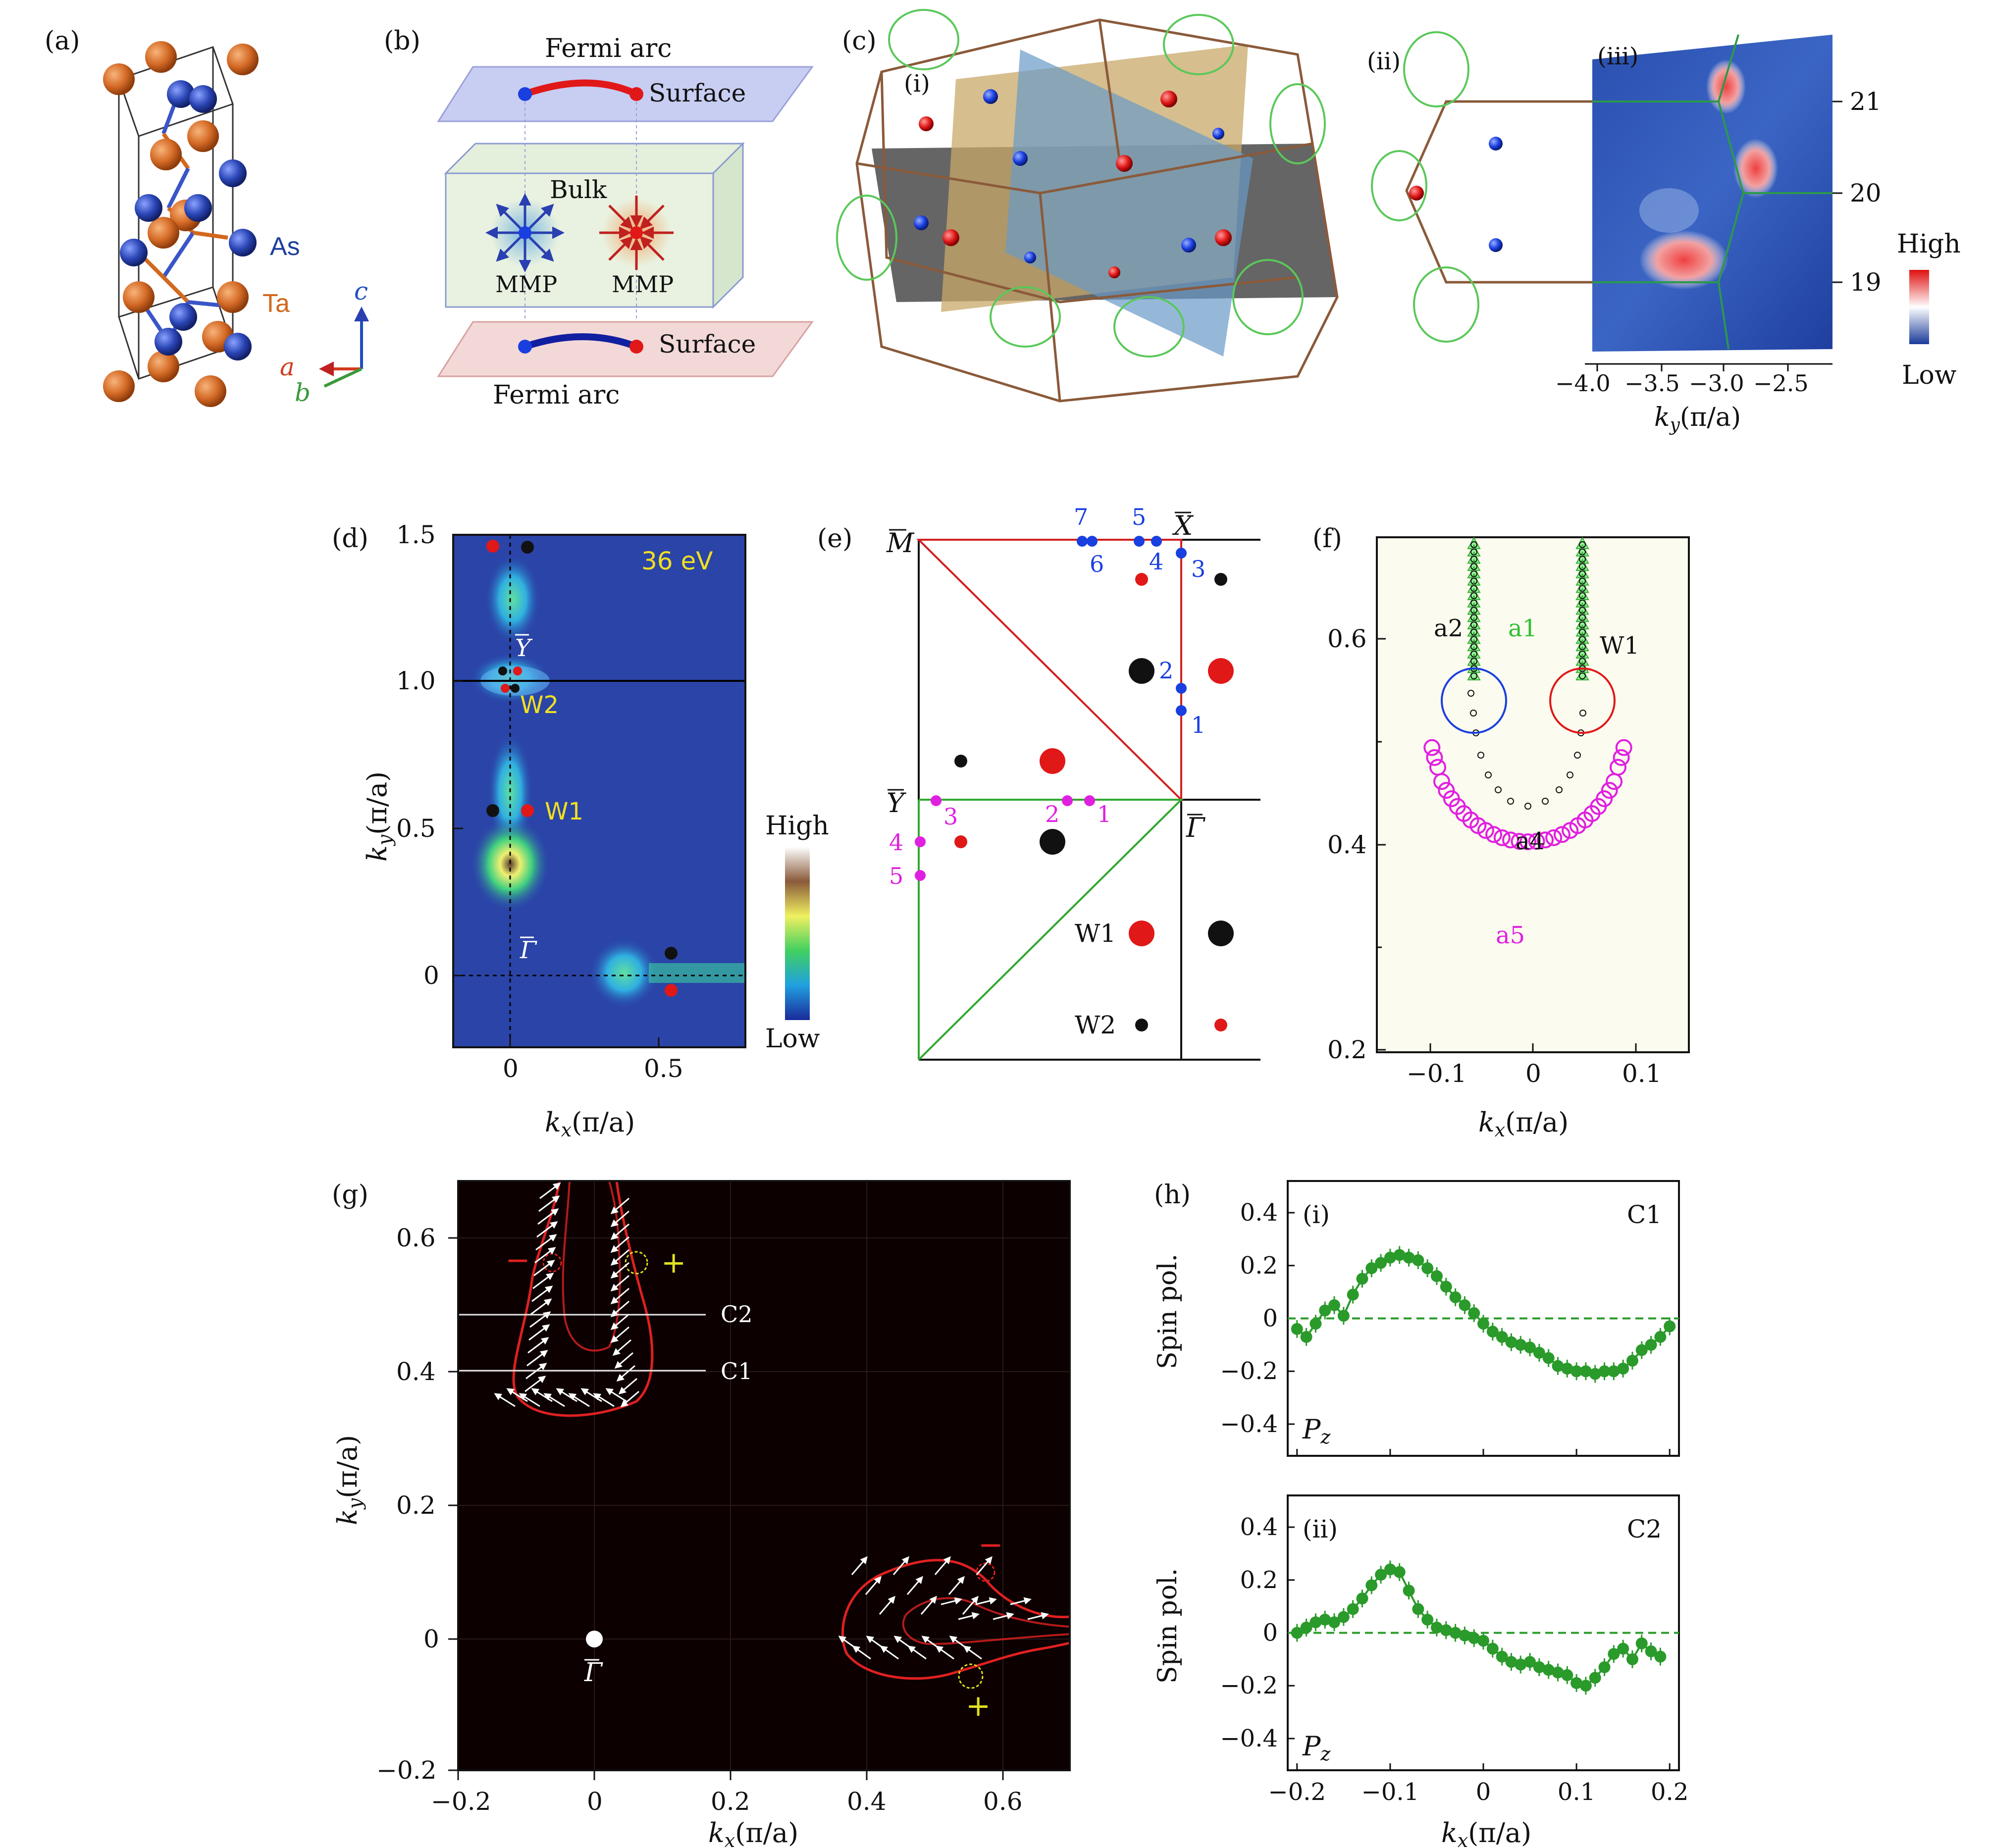 This screenshot has width=1989, height=1848. I want to click on panel-b-label: (b), so click(402, 41).